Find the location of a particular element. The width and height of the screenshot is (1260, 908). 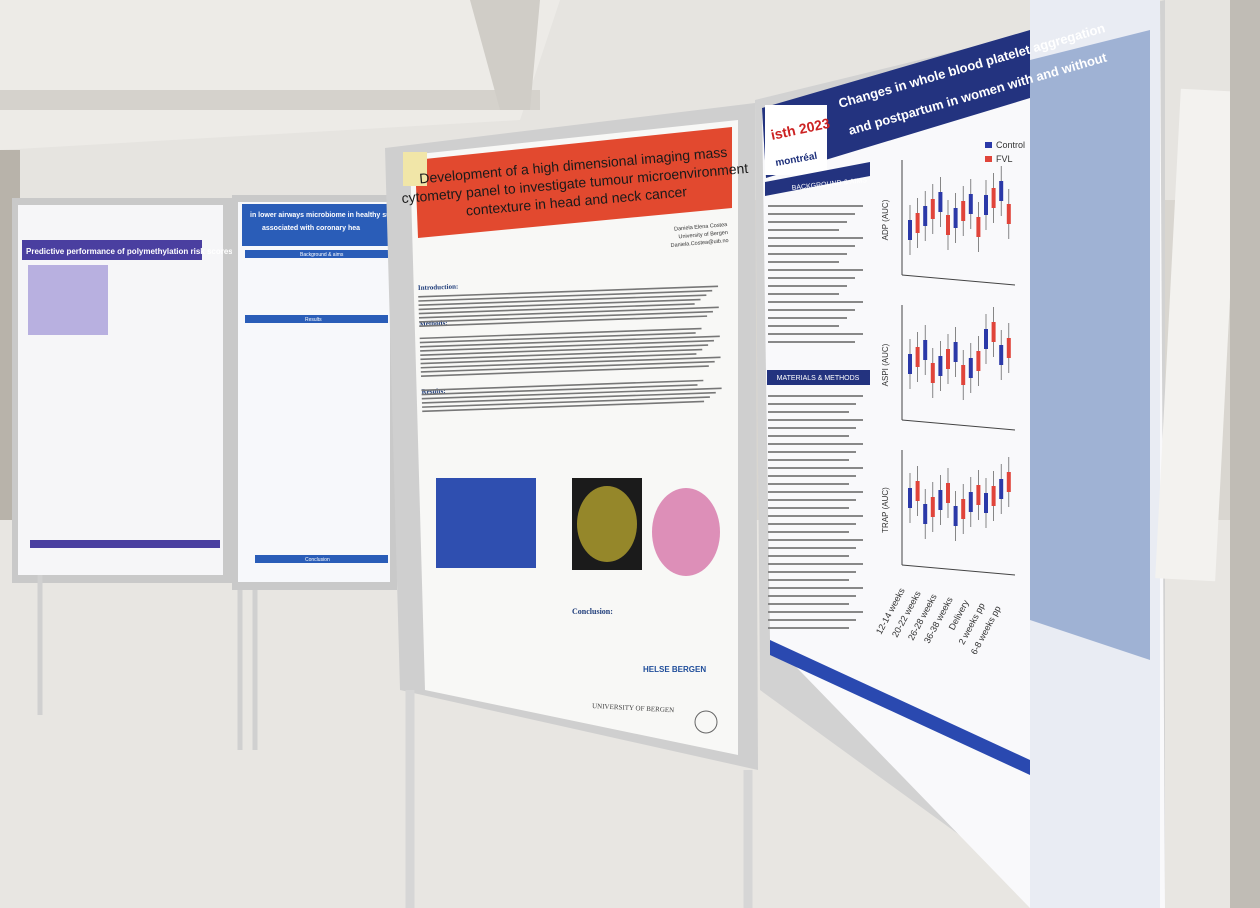

heading: Results: is located at coordinates (433, 391).